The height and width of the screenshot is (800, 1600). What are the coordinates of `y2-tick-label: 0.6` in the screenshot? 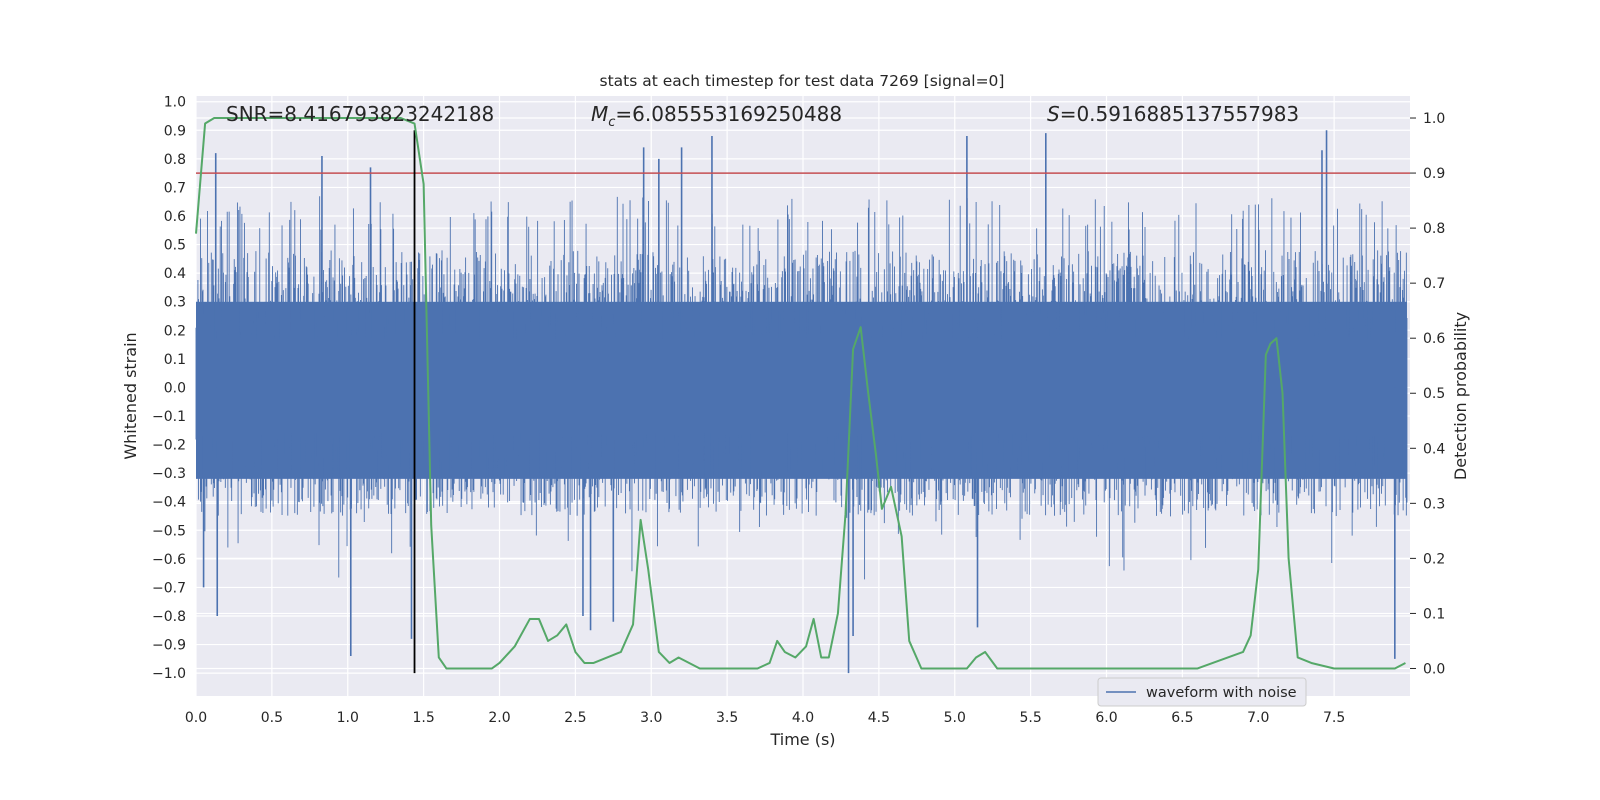 It's located at (1434, 339).